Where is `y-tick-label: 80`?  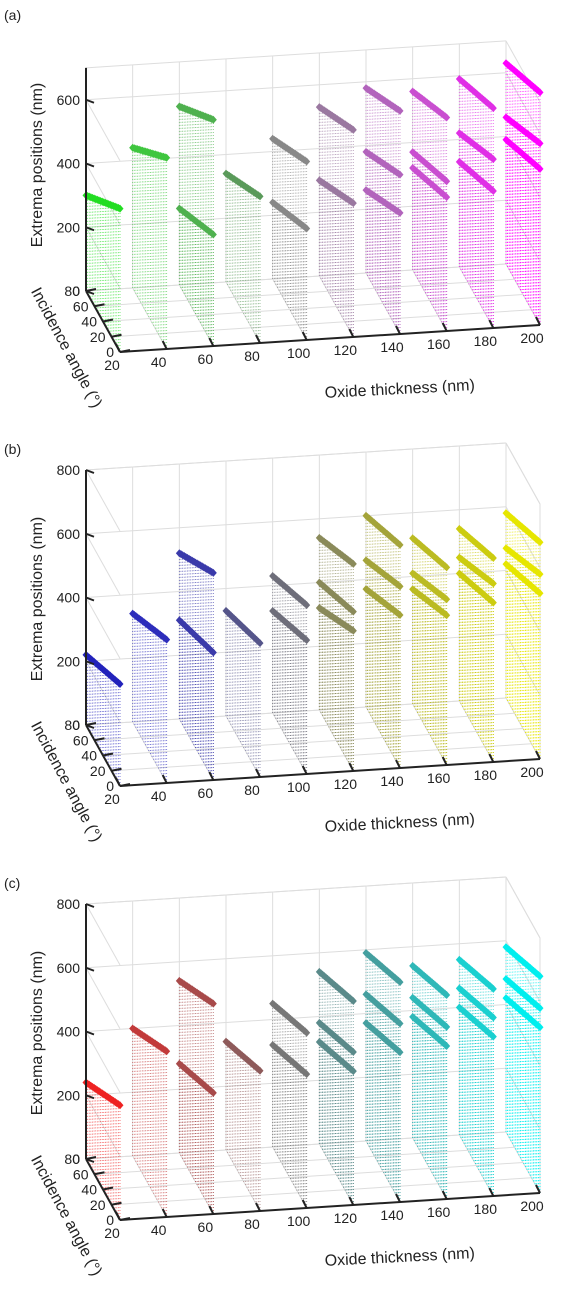 y-tick-label: 80 is located at coordinates (72, 291).